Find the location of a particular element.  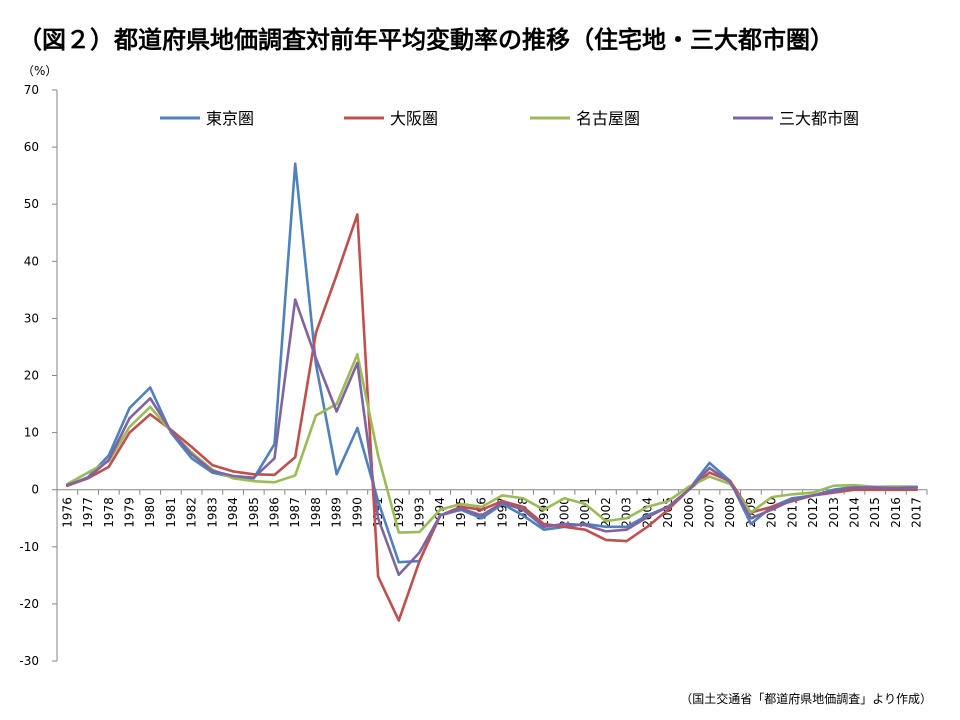

y-tick-label: 20 is located at coordinates (31, 376).